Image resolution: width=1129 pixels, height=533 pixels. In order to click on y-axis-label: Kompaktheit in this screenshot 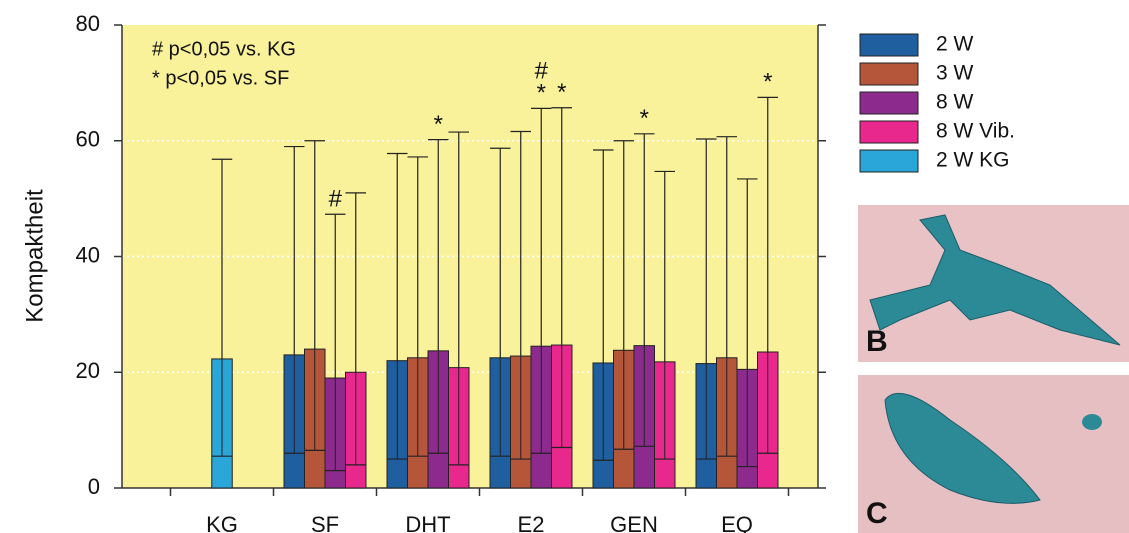, I will do `click(34, 256)`.